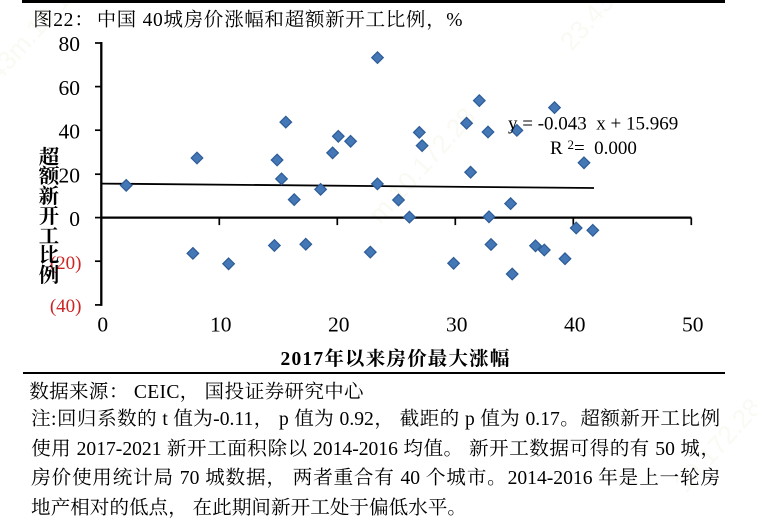  I want to click on svg-text: (20), so click(66, 263).